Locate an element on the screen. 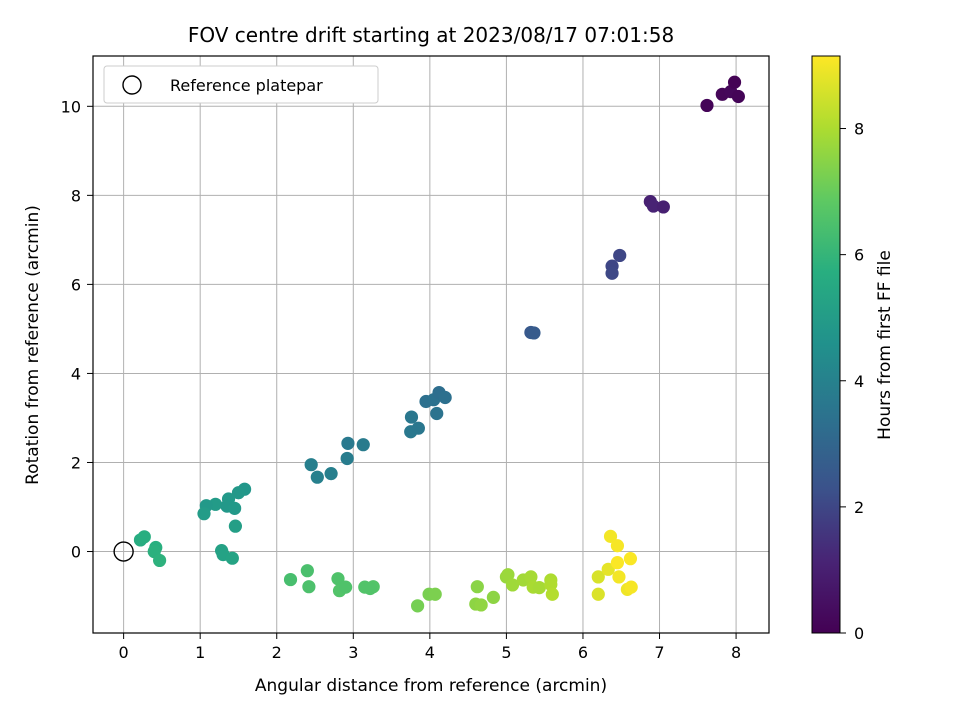 This screenshot has width=960, height=720. x-axis-ticks: 0 1 2 3 4 5 6 7 8 is located at coordinates (430, 647).